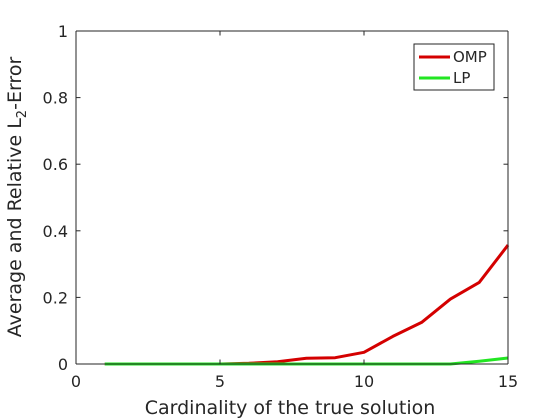  Describe the element at coordinates (63, 364) in the screenshot. I see `y-tick-label: 0` at that location.